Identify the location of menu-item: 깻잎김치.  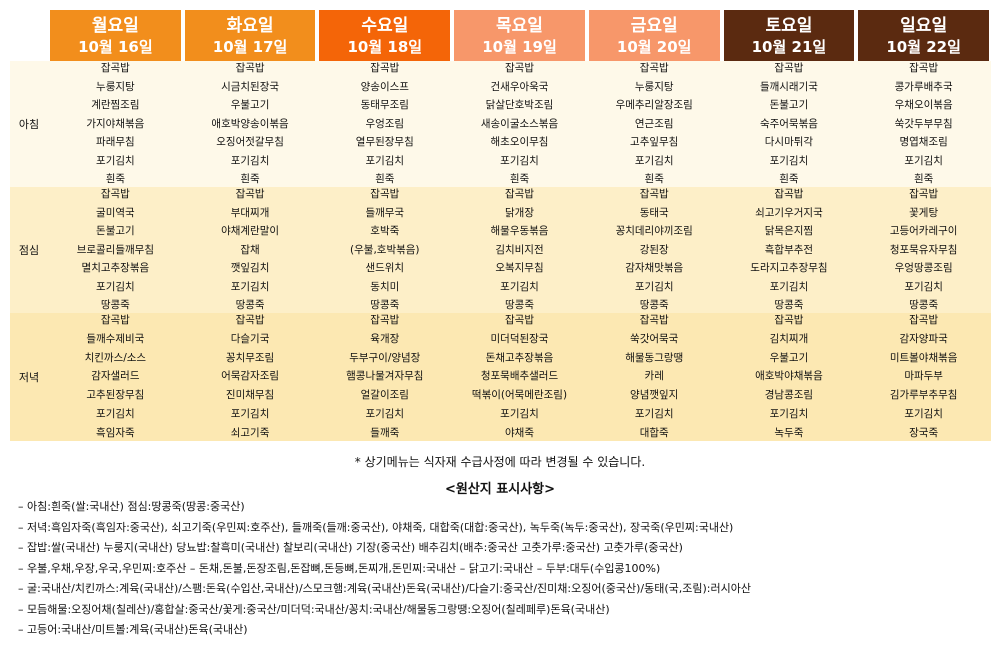
(250, 268).